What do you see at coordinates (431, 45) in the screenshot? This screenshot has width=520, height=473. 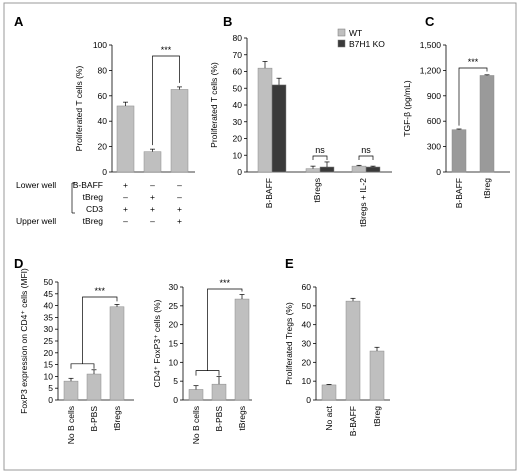 I see `y-tick-label: 1,500` at bounding box center [431, 45].